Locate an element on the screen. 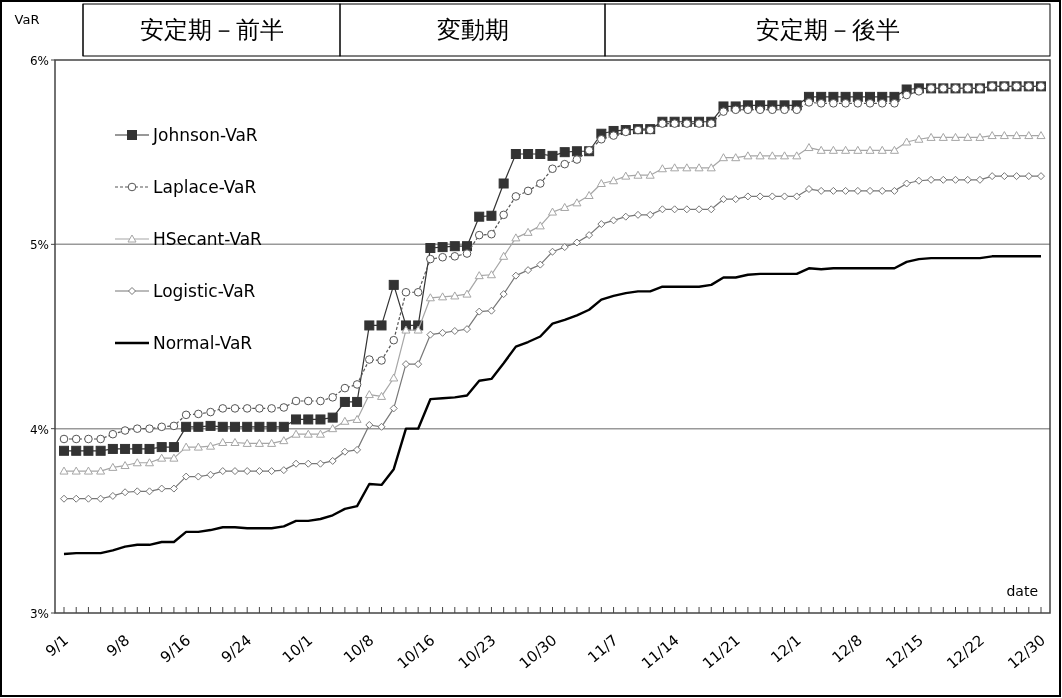  annotation: 安定期－後半 is located at coordinates (827, 30).